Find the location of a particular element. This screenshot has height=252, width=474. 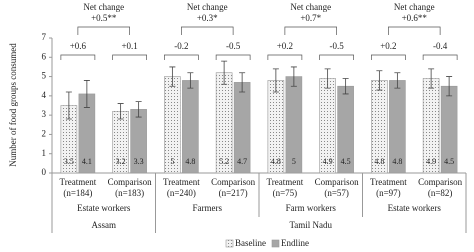

value-label: 3.5 is located at coordinates (69, 161).